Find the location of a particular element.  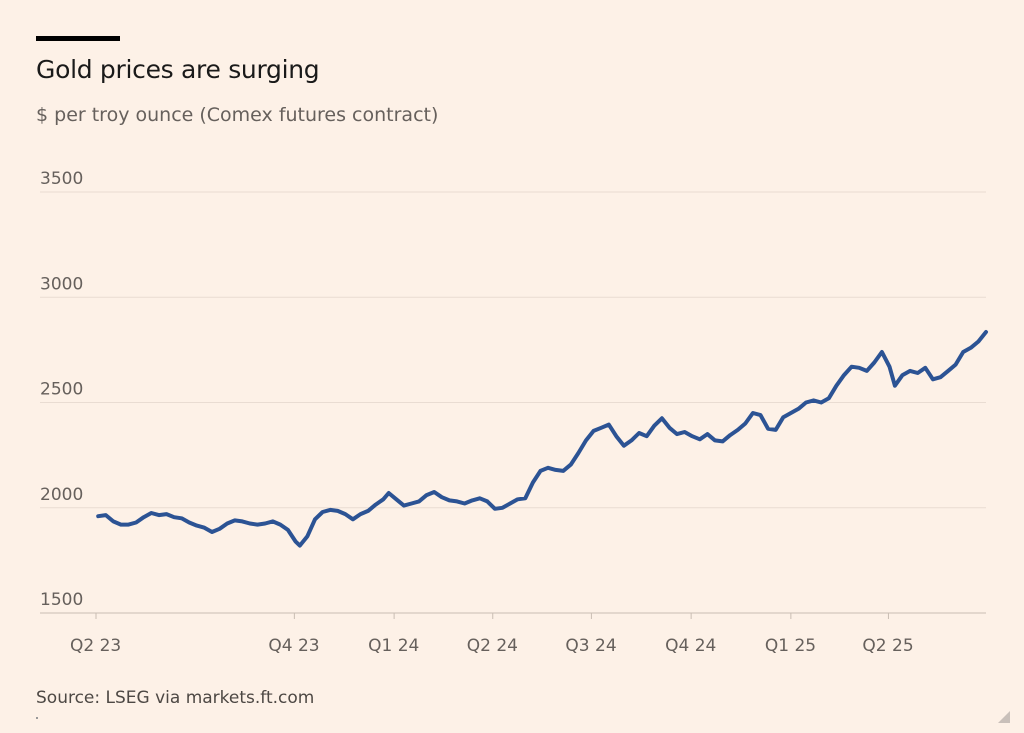

y-tick-label: 2500 is located at coordinates (61, 390).